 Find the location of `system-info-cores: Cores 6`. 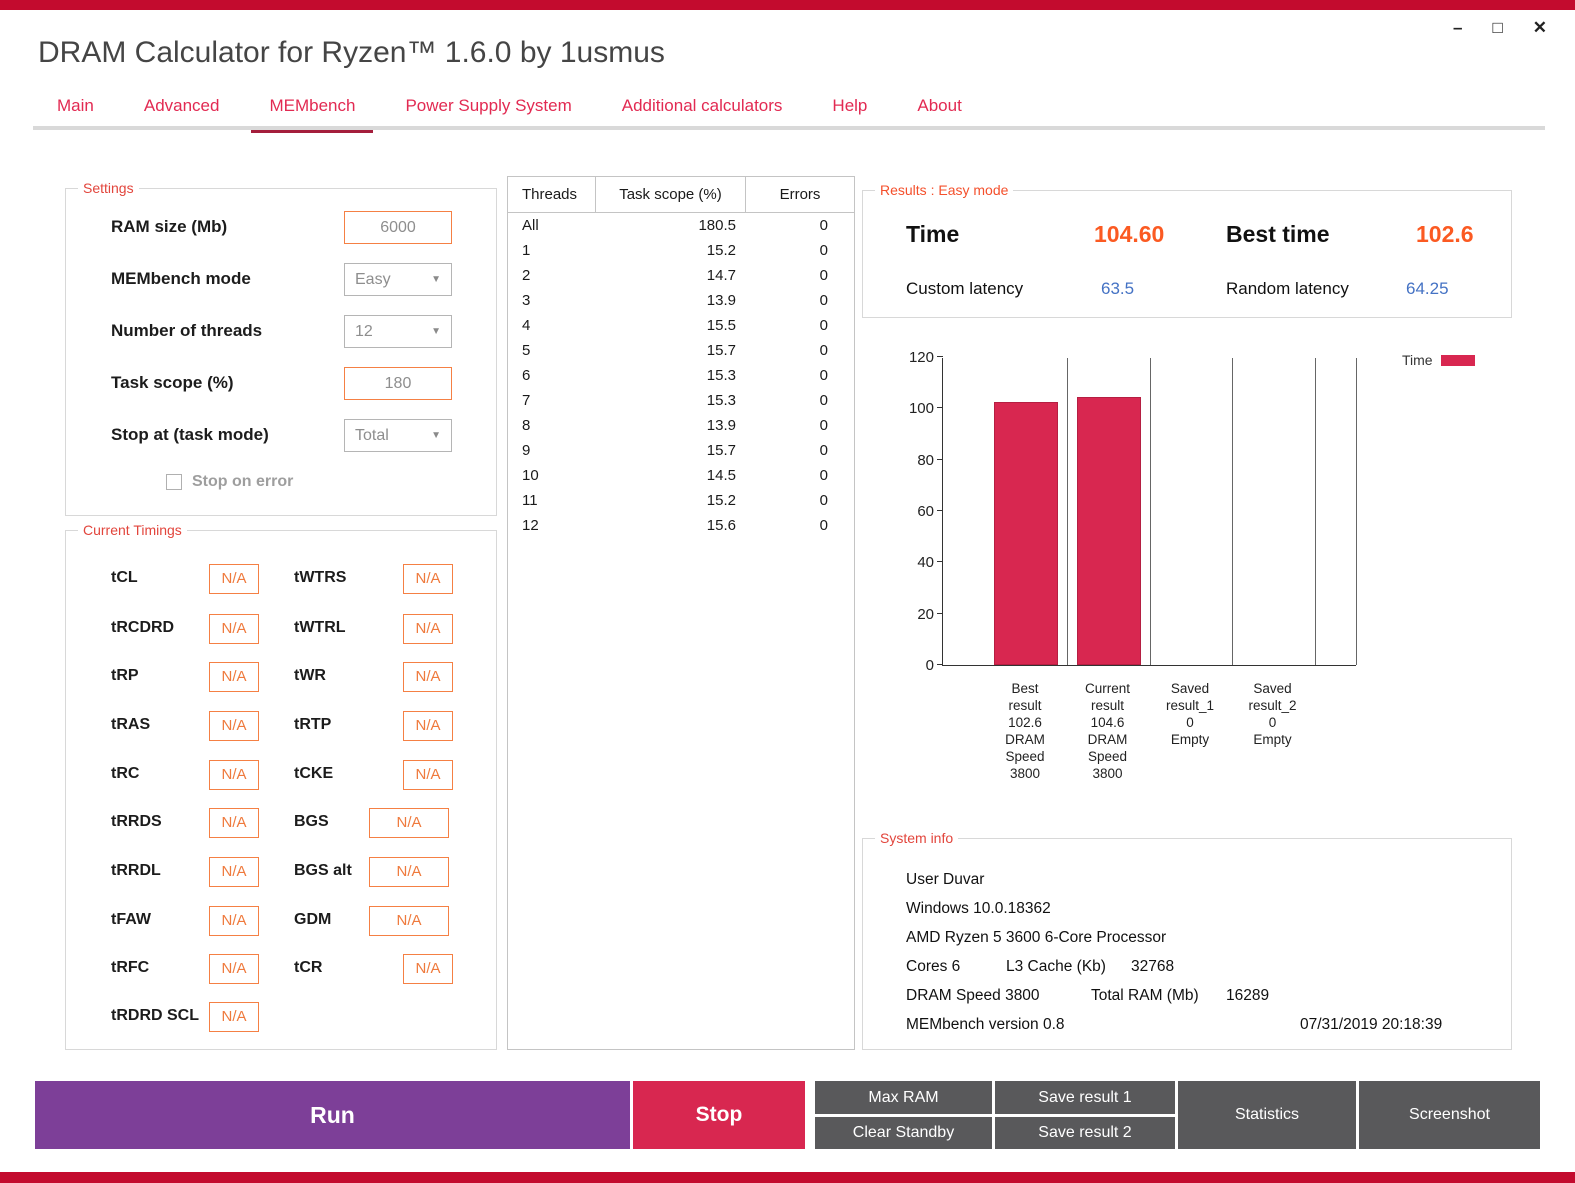

system-info-cores: Cores 6 is located at coordinates (933, 966).